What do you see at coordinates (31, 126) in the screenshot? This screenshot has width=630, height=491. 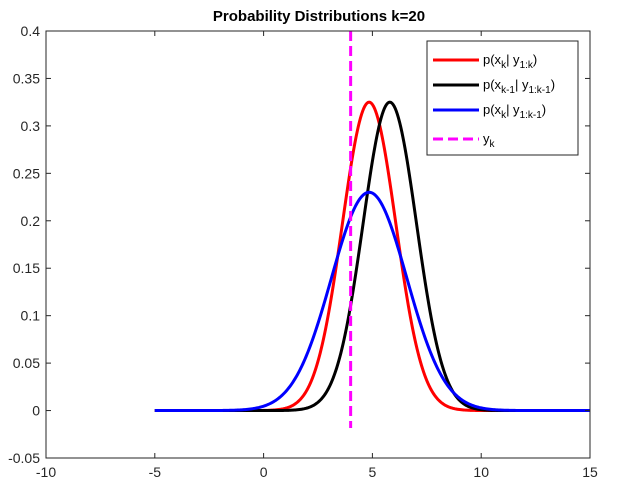 I see `y-tick-label: 0.3` at bounding box center [31, 126].